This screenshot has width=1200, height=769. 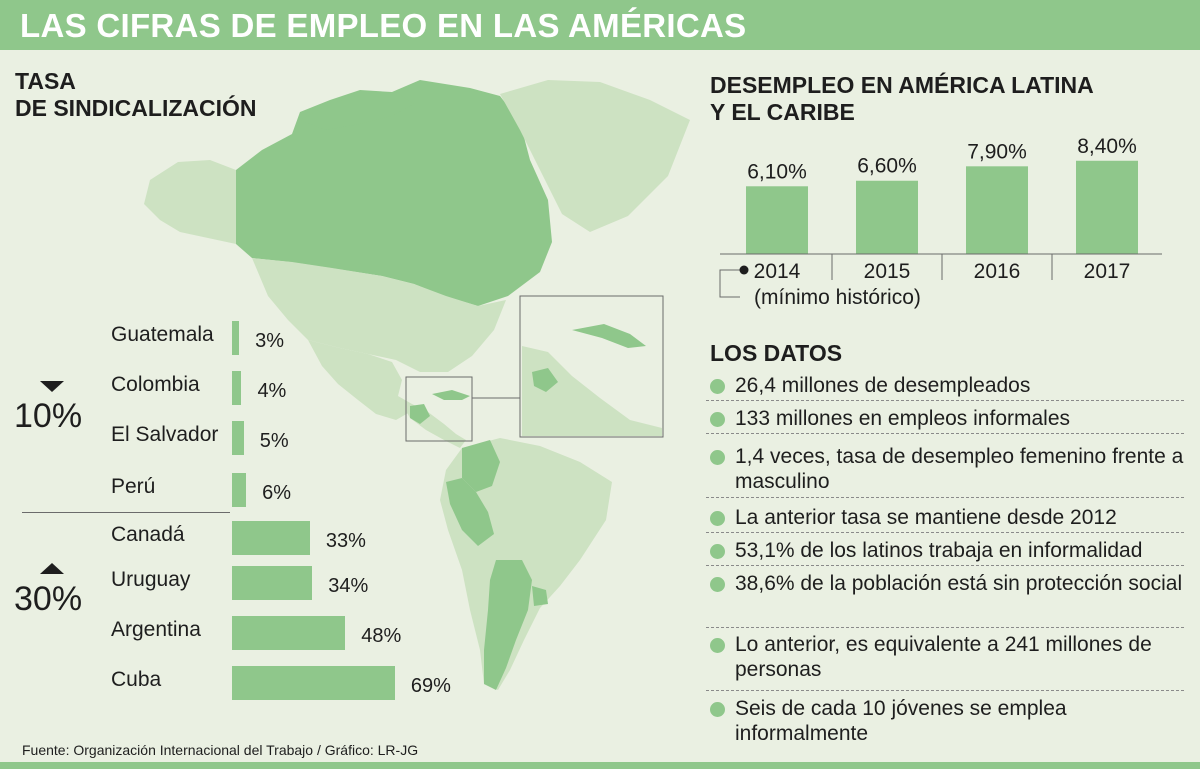 What do you see at coordinates (592, 391) in the screenshot?
I see `map-inset-land` at bounding box center [592, 391].